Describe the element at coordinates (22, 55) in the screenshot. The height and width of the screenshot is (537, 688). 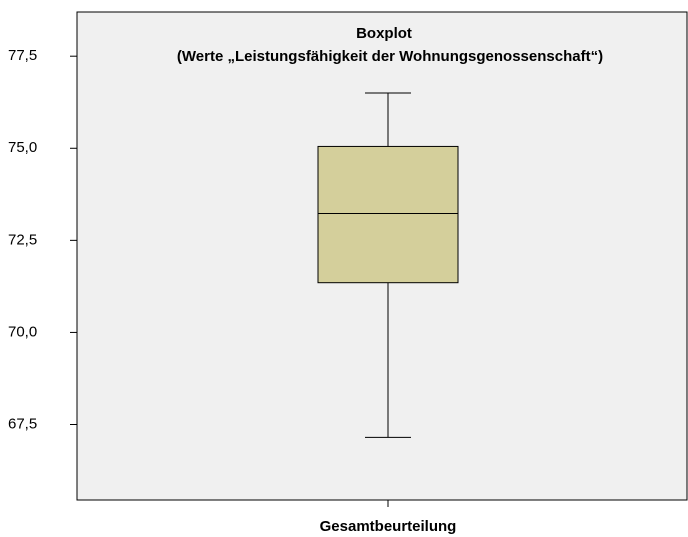
I see `y-tick-label: 77,5` at that location.